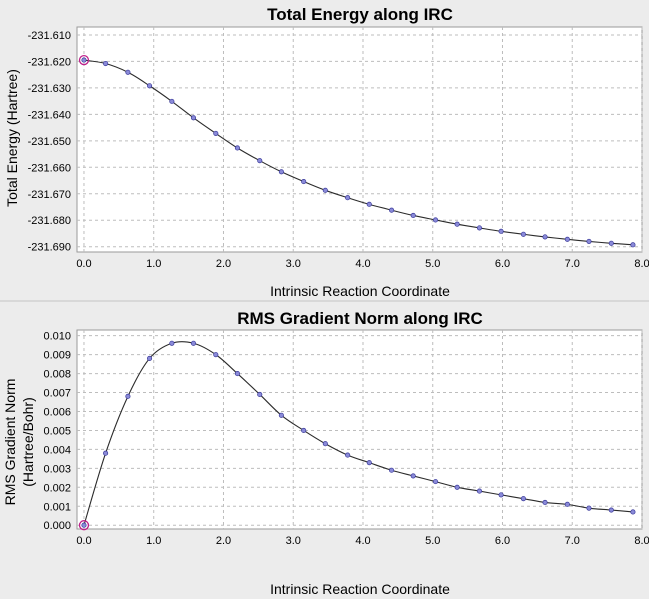 The height and width of the screenshot is (599, 649). What do you see at coordinates (57, 375) in the screenshot?
I see `y-tick-label: 0.008` at bounding box center [57, 375].